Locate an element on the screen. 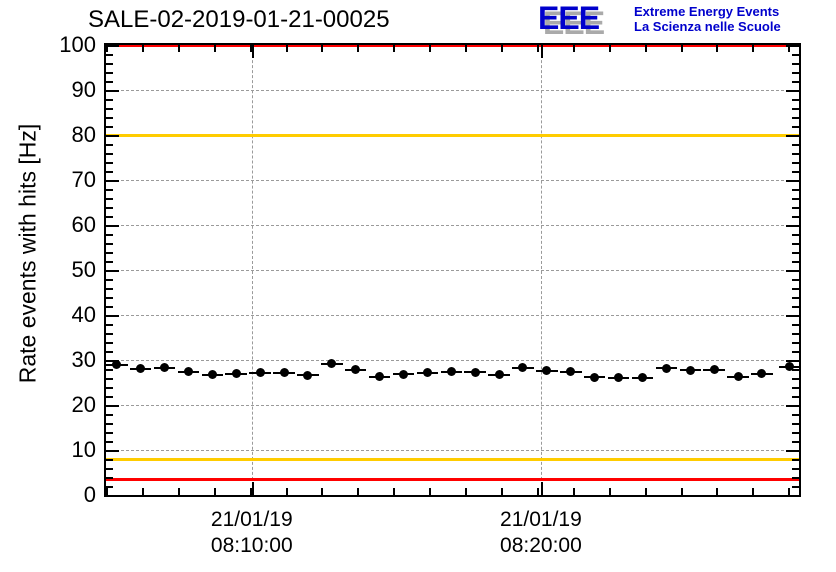  x-tick-label: 21/01/19 08:20:00 is located at coordinates (541, 532).